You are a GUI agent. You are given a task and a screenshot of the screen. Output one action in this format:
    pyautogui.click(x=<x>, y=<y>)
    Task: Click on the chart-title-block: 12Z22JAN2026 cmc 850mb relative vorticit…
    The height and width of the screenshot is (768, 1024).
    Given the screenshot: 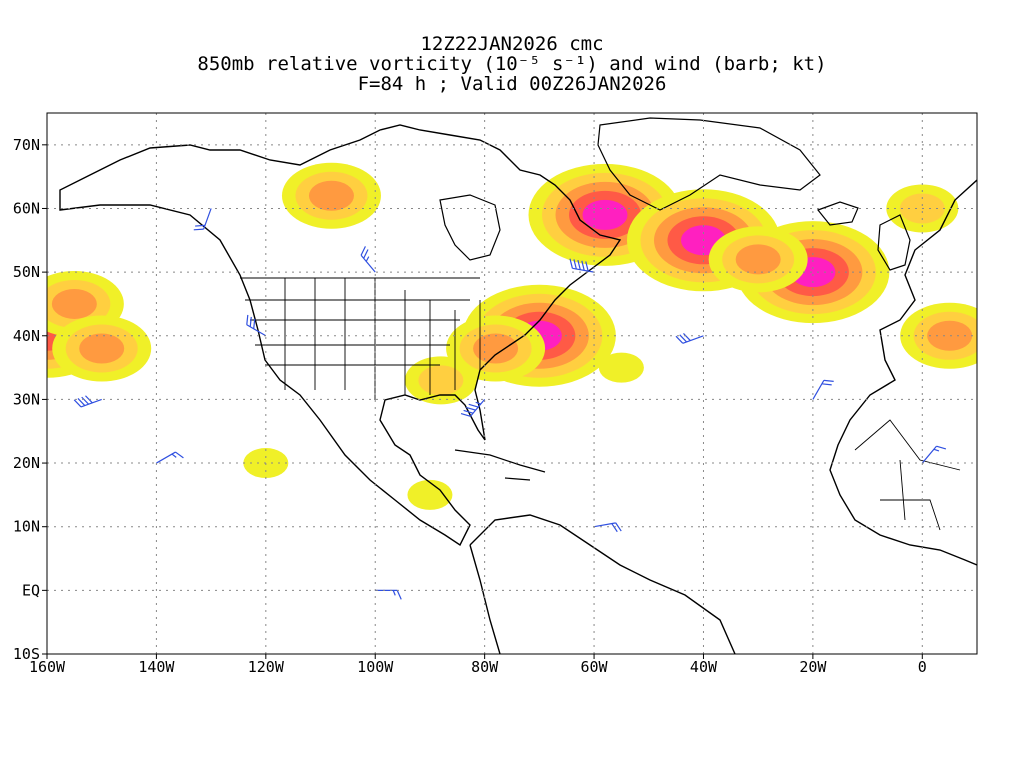 What is the action you would take?
    pyautogui.click(x=512, y=64)
    